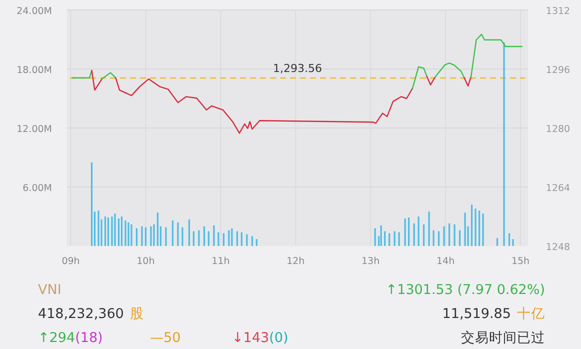 The height and width of the screenshot is (349, 581). Describe the element at coordinates (558, 70) in the screenshot. I see `y2-tick-label: 1296` at that location.